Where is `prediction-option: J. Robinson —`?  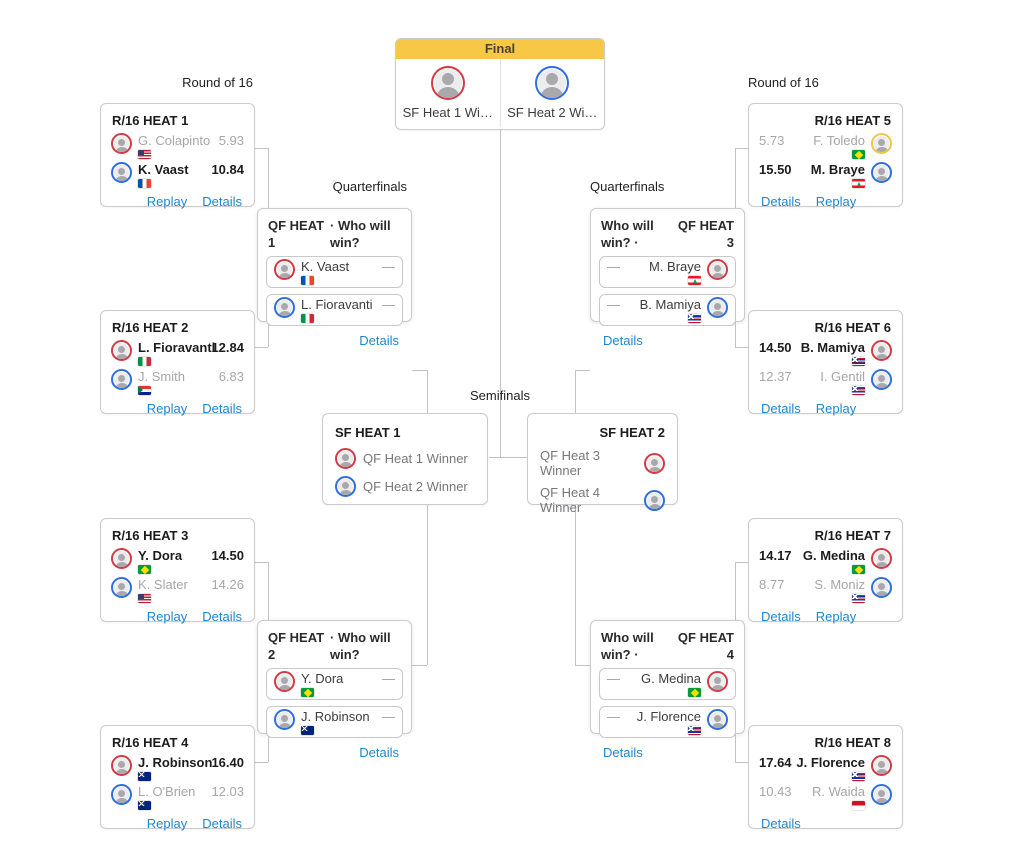 prediction-option: J. Robinson — is located at coordinates (334, 722).